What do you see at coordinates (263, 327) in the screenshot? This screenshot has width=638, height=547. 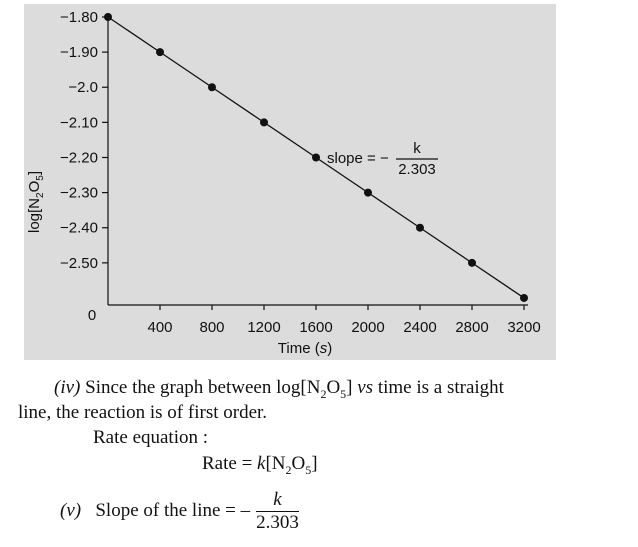 I see `x-tick-label: 1200` at bounding box center [263, 327].